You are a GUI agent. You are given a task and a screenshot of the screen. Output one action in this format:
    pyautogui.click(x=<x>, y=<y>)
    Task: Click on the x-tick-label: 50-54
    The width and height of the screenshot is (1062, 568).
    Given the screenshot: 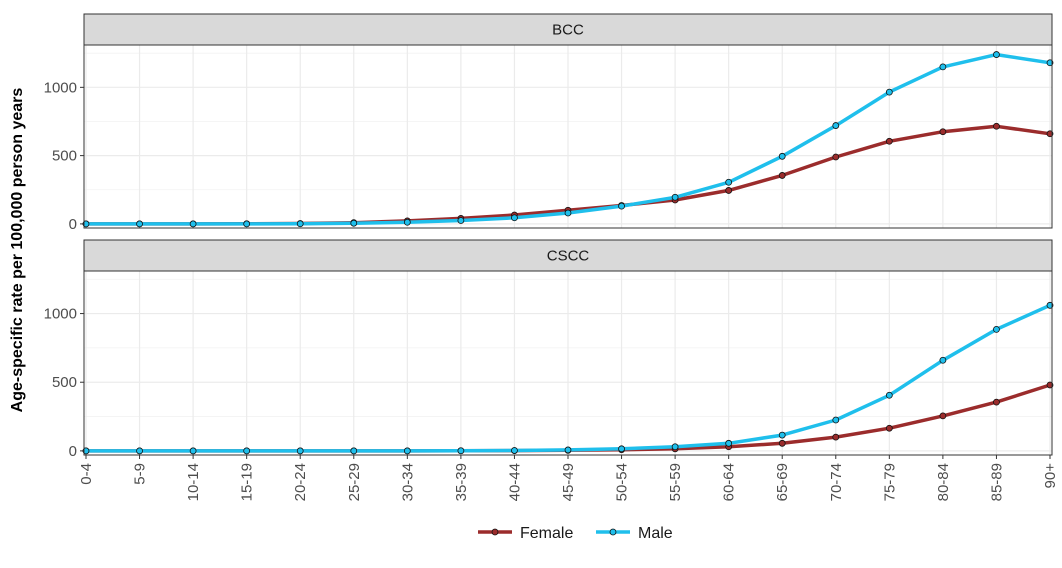 What is the action you would take?
    pyautogui.click(x=622, y=482)
    